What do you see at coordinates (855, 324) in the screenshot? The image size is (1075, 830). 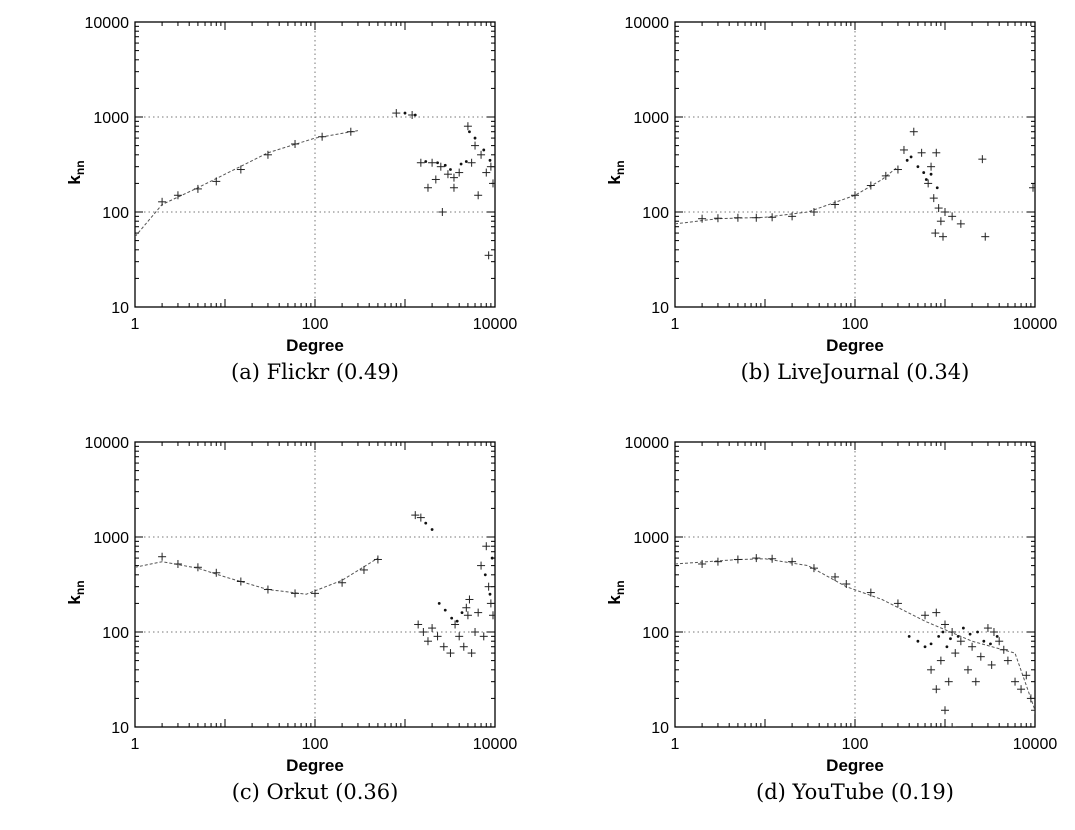 I see `x-tick-label: 100` at bounding box center [855, 324].